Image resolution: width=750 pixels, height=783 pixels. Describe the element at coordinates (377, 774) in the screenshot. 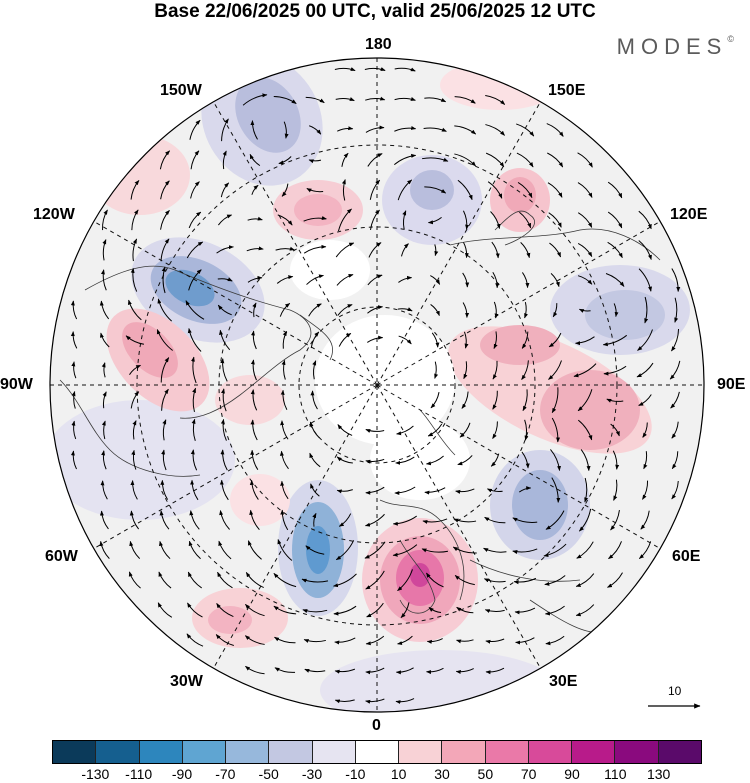

I see `colorbar-ticks: -130 -110 -90 -70 -50 -30 -10 10 30 50 70 90 110 130` at that location.